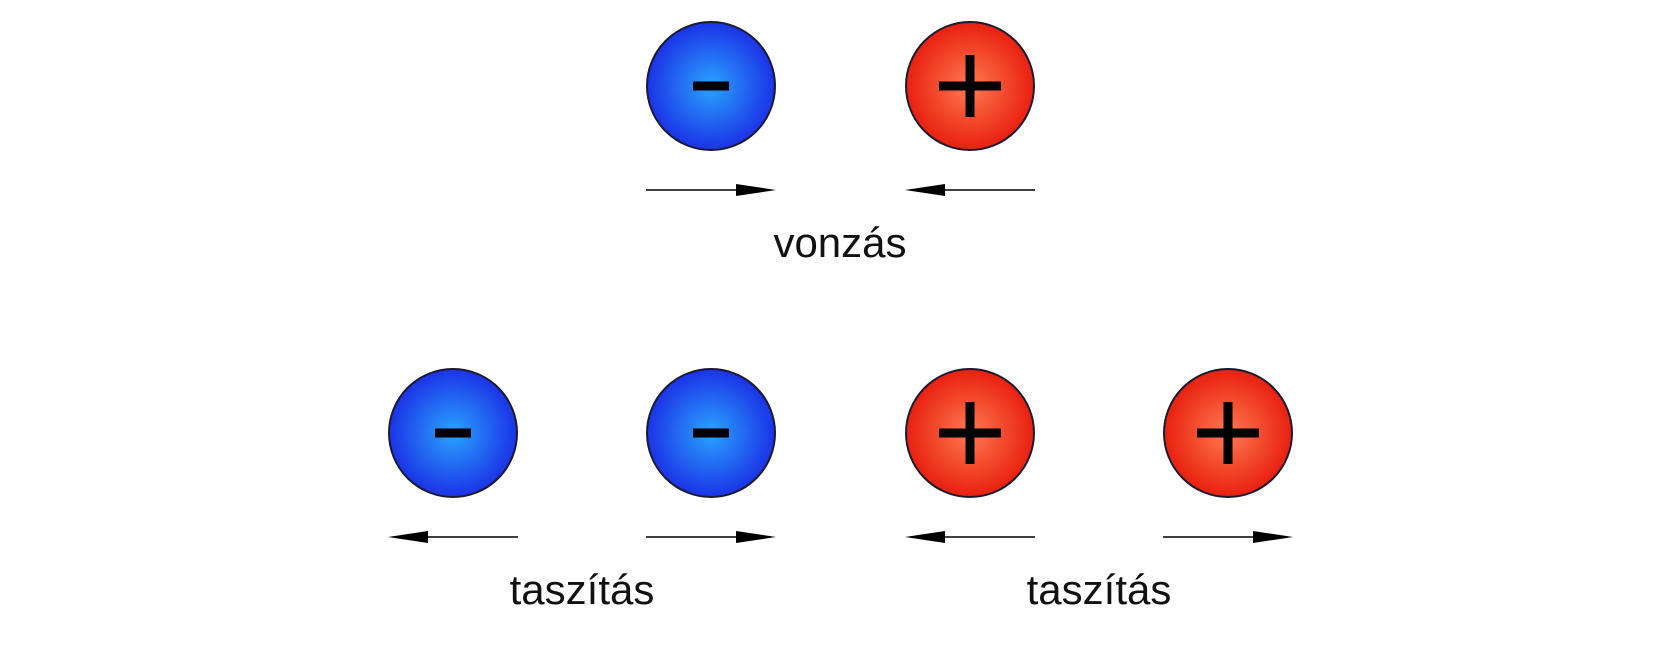 Image resolution: width=1678 pixels, height=647 pixels. Describe the element at coordinates (839, 242) in the screenshot. I see `attraction-caption: vonzás` at that location.